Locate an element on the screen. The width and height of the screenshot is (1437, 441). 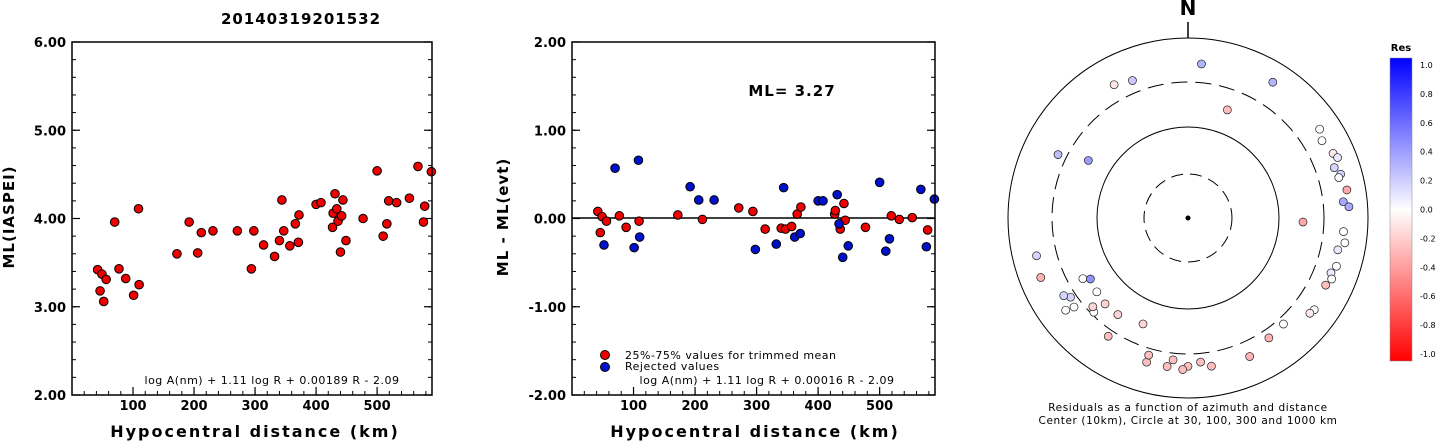
legend-marker-rejected is located at coordinates (605, 367).